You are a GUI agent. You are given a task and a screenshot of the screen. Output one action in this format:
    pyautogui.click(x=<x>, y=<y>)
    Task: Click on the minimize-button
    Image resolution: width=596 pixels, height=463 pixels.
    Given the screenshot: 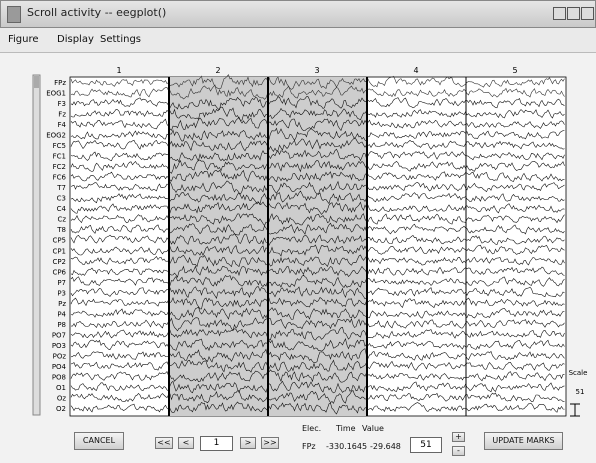 What is the action you would take?
    pyautogui.click(x=559, y=13)
    